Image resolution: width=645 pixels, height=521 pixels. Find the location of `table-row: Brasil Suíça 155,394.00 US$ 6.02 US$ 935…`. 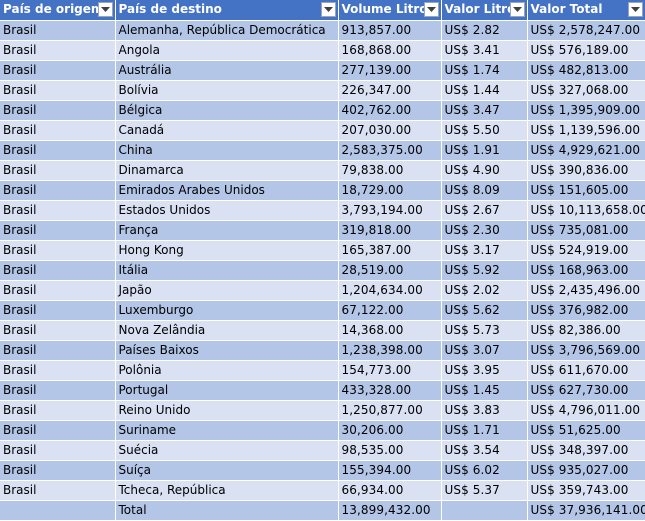

table-row: Brasil Suíça 155,394.00 US$ 6.02 US$ 935… is located at coordinates (322, 470).